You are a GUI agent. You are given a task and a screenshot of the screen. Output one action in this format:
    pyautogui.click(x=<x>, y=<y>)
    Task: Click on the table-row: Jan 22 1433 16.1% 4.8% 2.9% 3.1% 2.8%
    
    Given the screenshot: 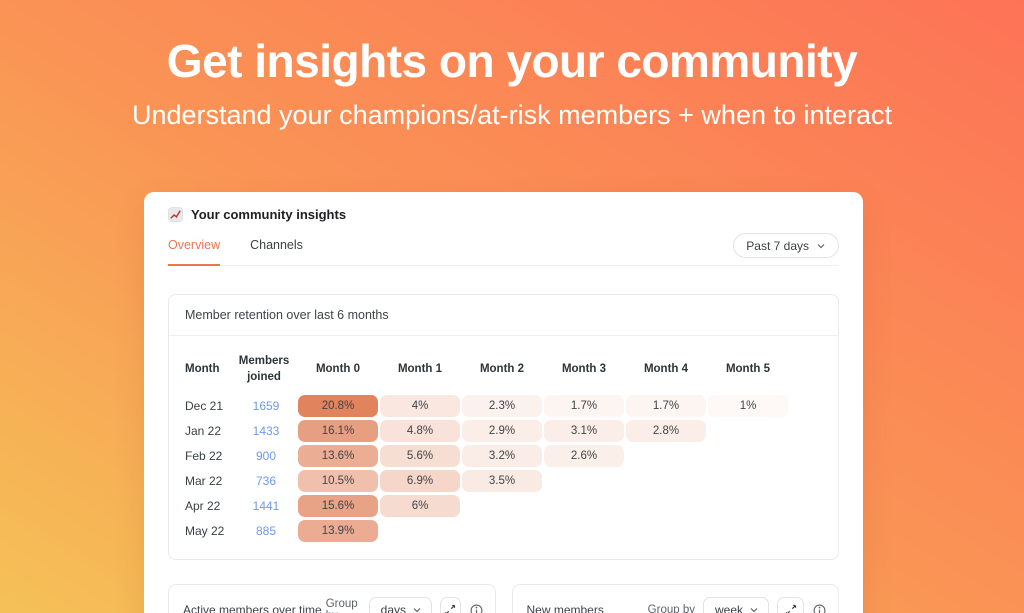 What is the action you would take?
    pyautogui.click(x=503, y=430)
    